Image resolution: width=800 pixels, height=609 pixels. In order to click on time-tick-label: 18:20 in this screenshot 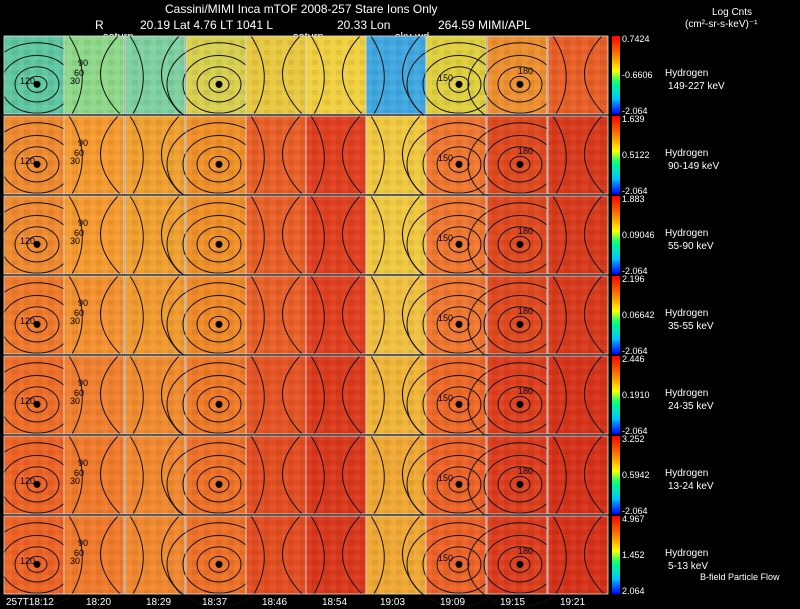, I will do `click(99, 602)`.